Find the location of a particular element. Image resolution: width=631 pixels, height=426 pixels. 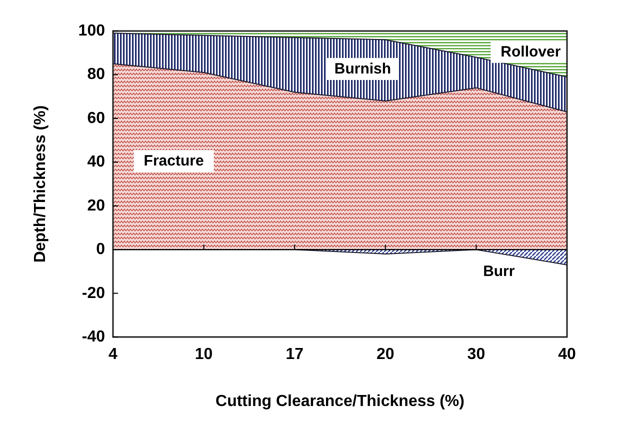

y-tick-label: 20 is located at coordinates (96, 205).